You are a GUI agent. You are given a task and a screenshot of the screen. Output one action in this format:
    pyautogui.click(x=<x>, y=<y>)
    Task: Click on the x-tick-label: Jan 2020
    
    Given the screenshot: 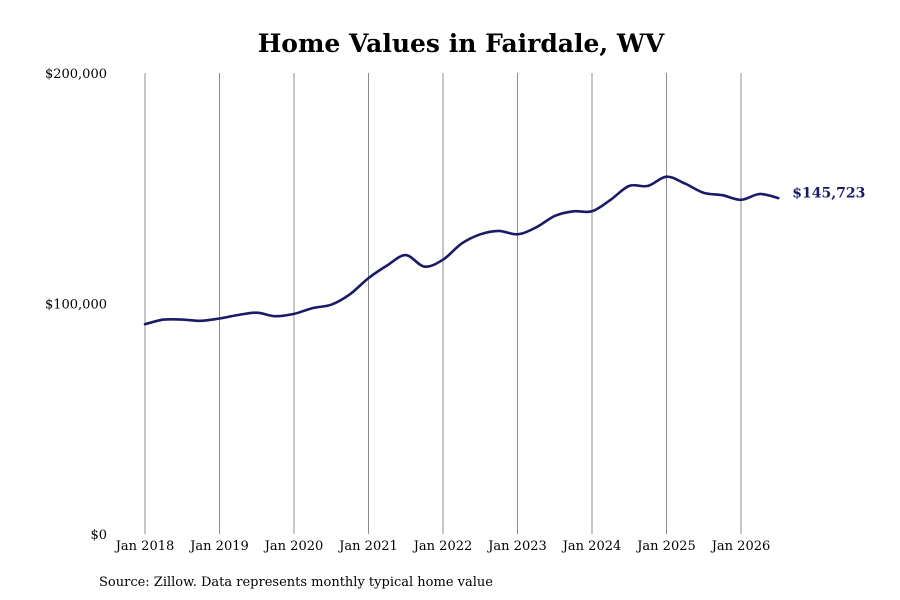 What is the action you would take?
    pyautogui.click(x=293, y=546)
    